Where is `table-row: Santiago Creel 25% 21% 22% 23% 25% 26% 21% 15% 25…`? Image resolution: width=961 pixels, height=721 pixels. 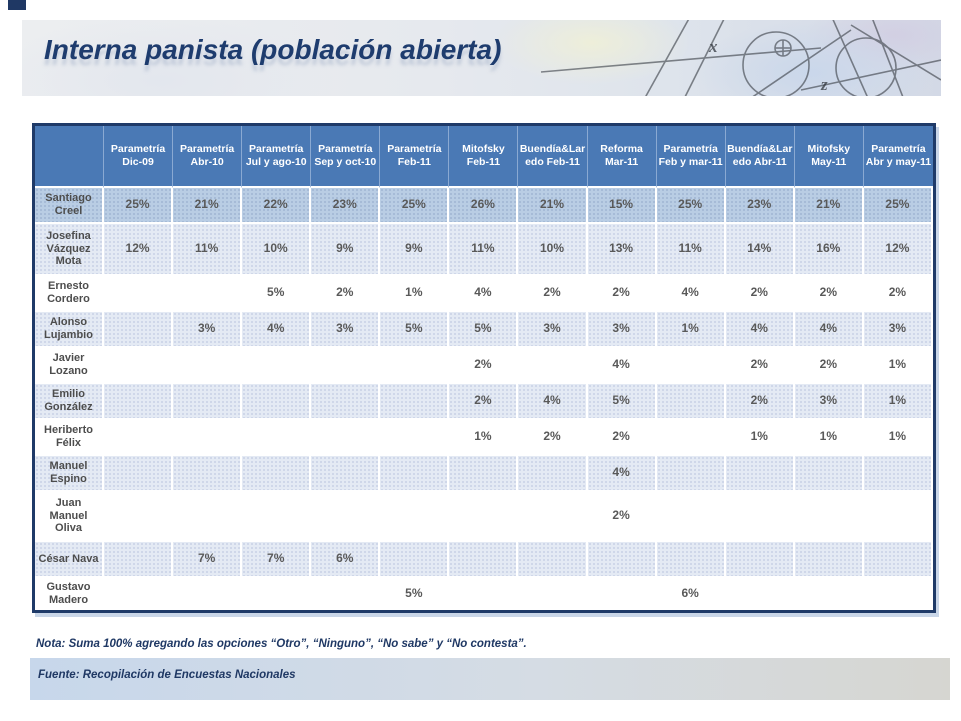
table-row: Santiago Creel 25% 21% 22% 23% 25% 26% 21% 15% 25… is located at coordinates (484, 206).